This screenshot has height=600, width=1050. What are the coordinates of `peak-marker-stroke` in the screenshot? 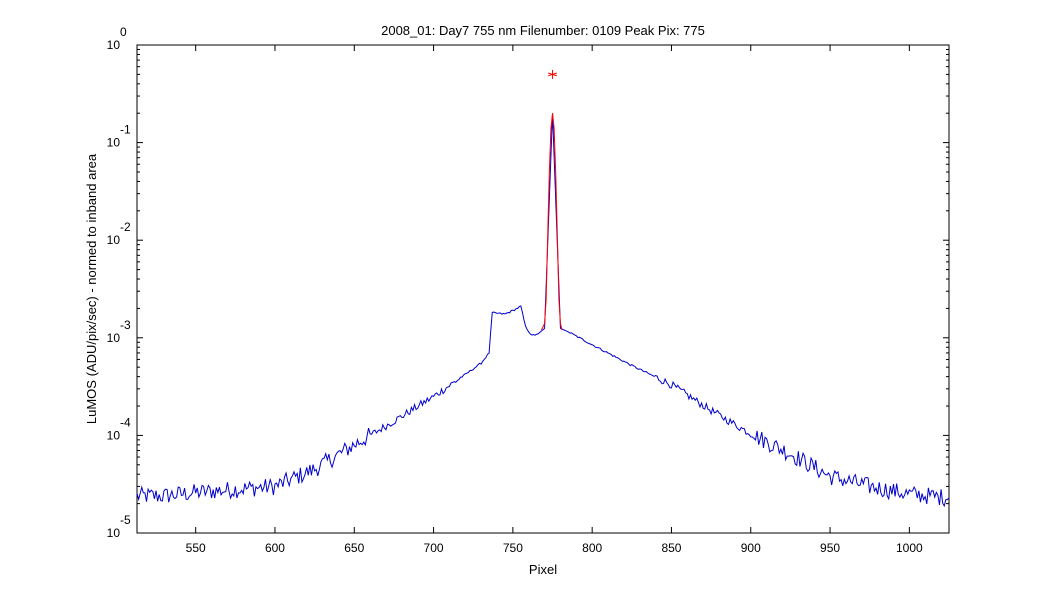 It's located at (552, 74).